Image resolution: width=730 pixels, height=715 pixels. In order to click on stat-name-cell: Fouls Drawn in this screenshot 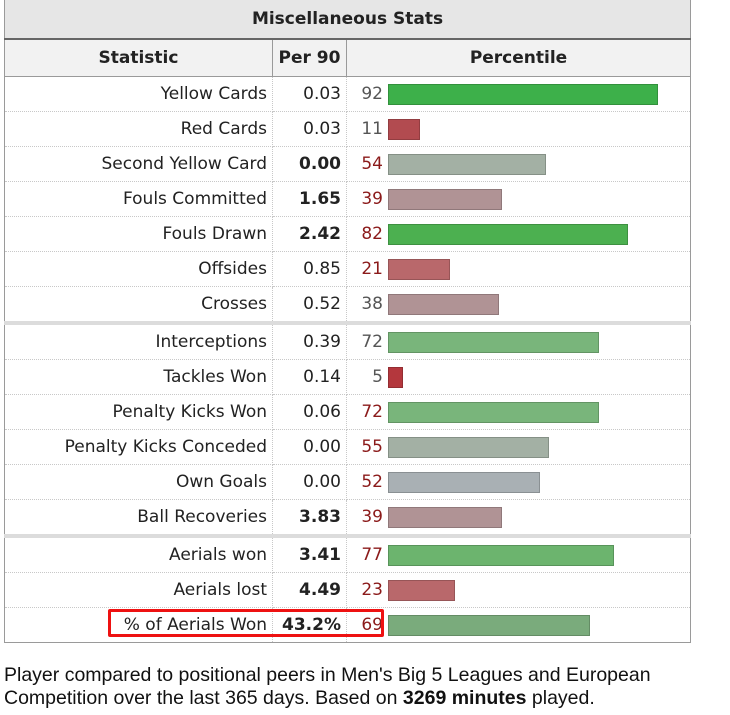, I will do `click(138, 234)`.